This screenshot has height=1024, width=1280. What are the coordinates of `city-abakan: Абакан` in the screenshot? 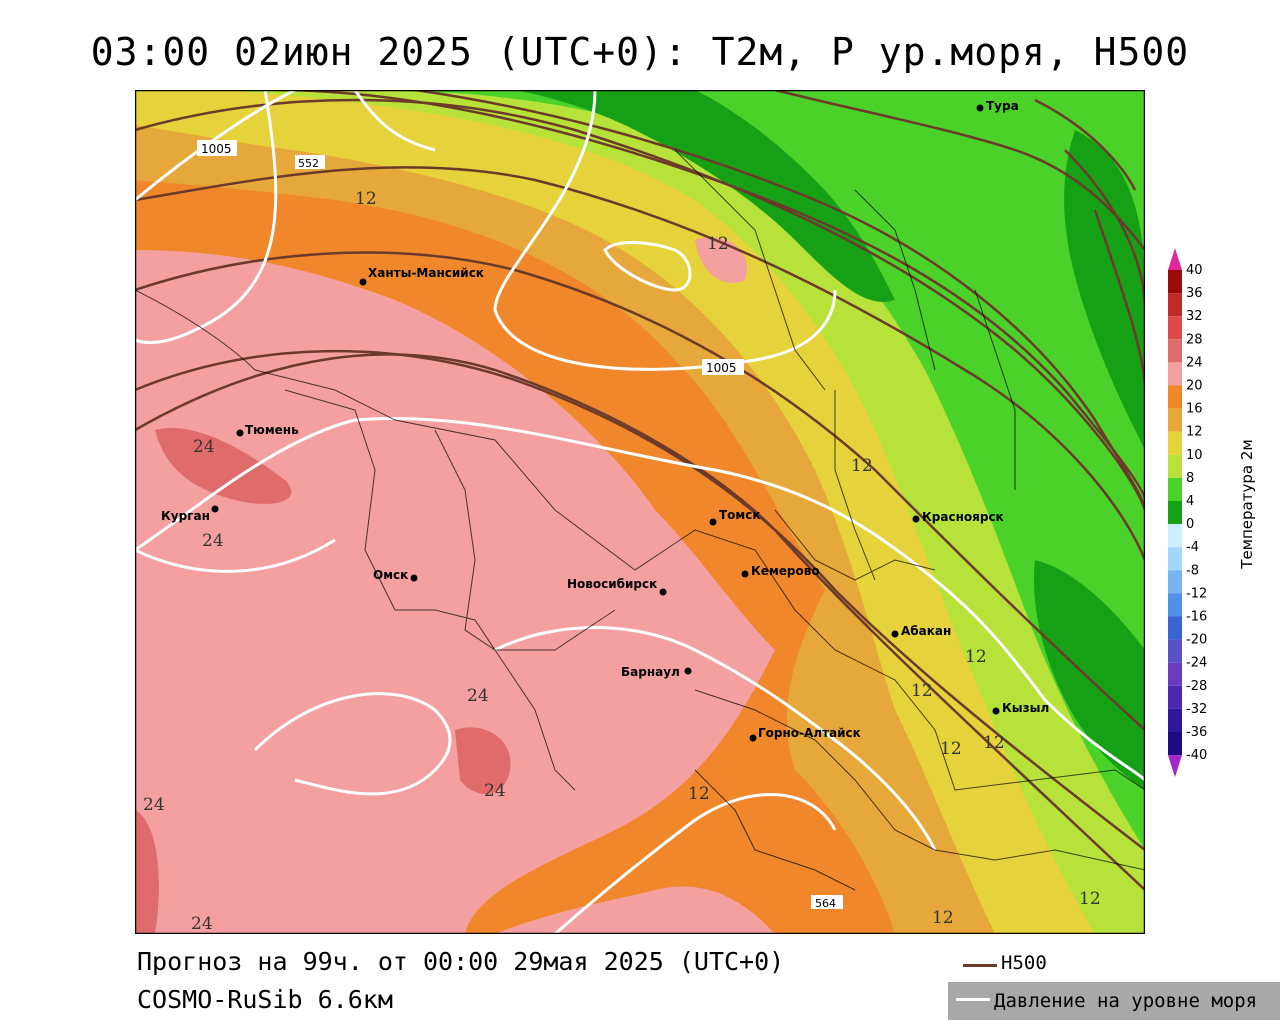 It's located at (921, 631).